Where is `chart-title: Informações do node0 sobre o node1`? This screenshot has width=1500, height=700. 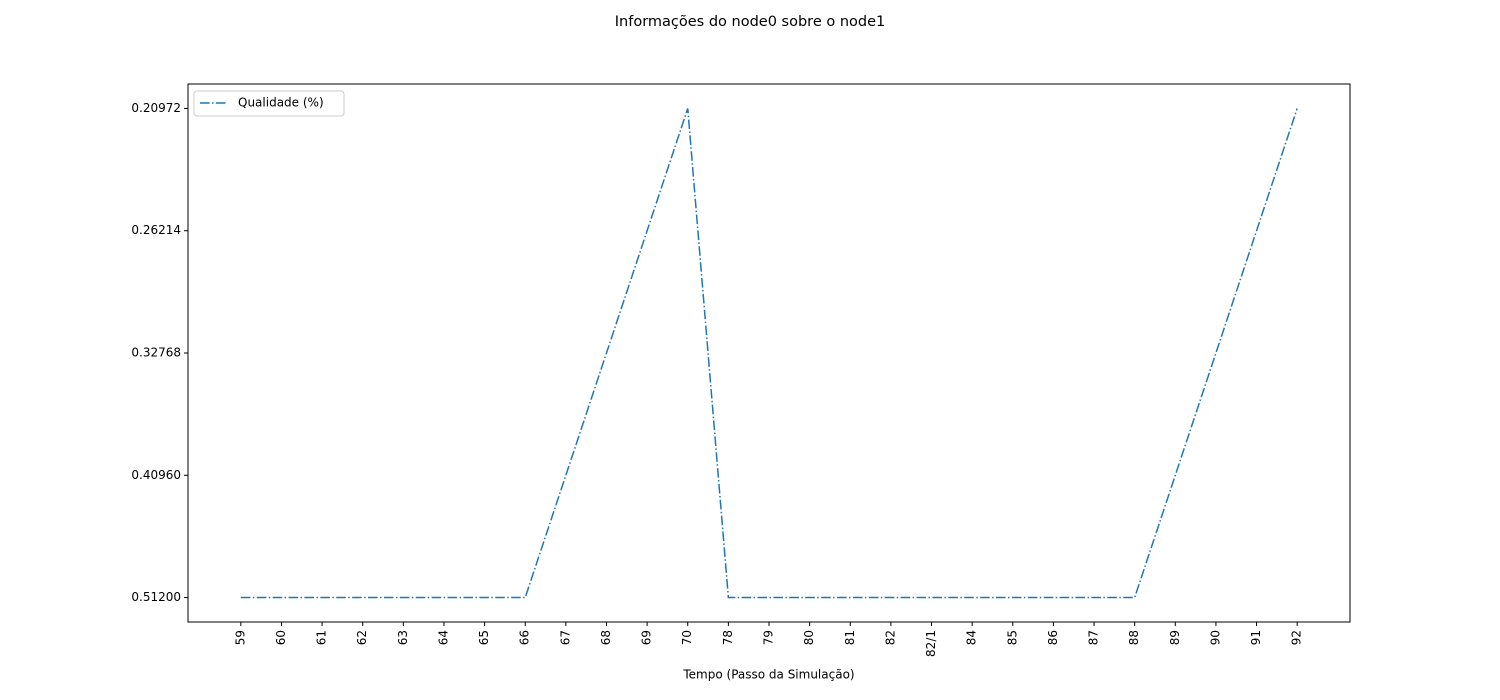 chart-title: Informações do node0 sobre o node1 is located at coordinates (750, 22).